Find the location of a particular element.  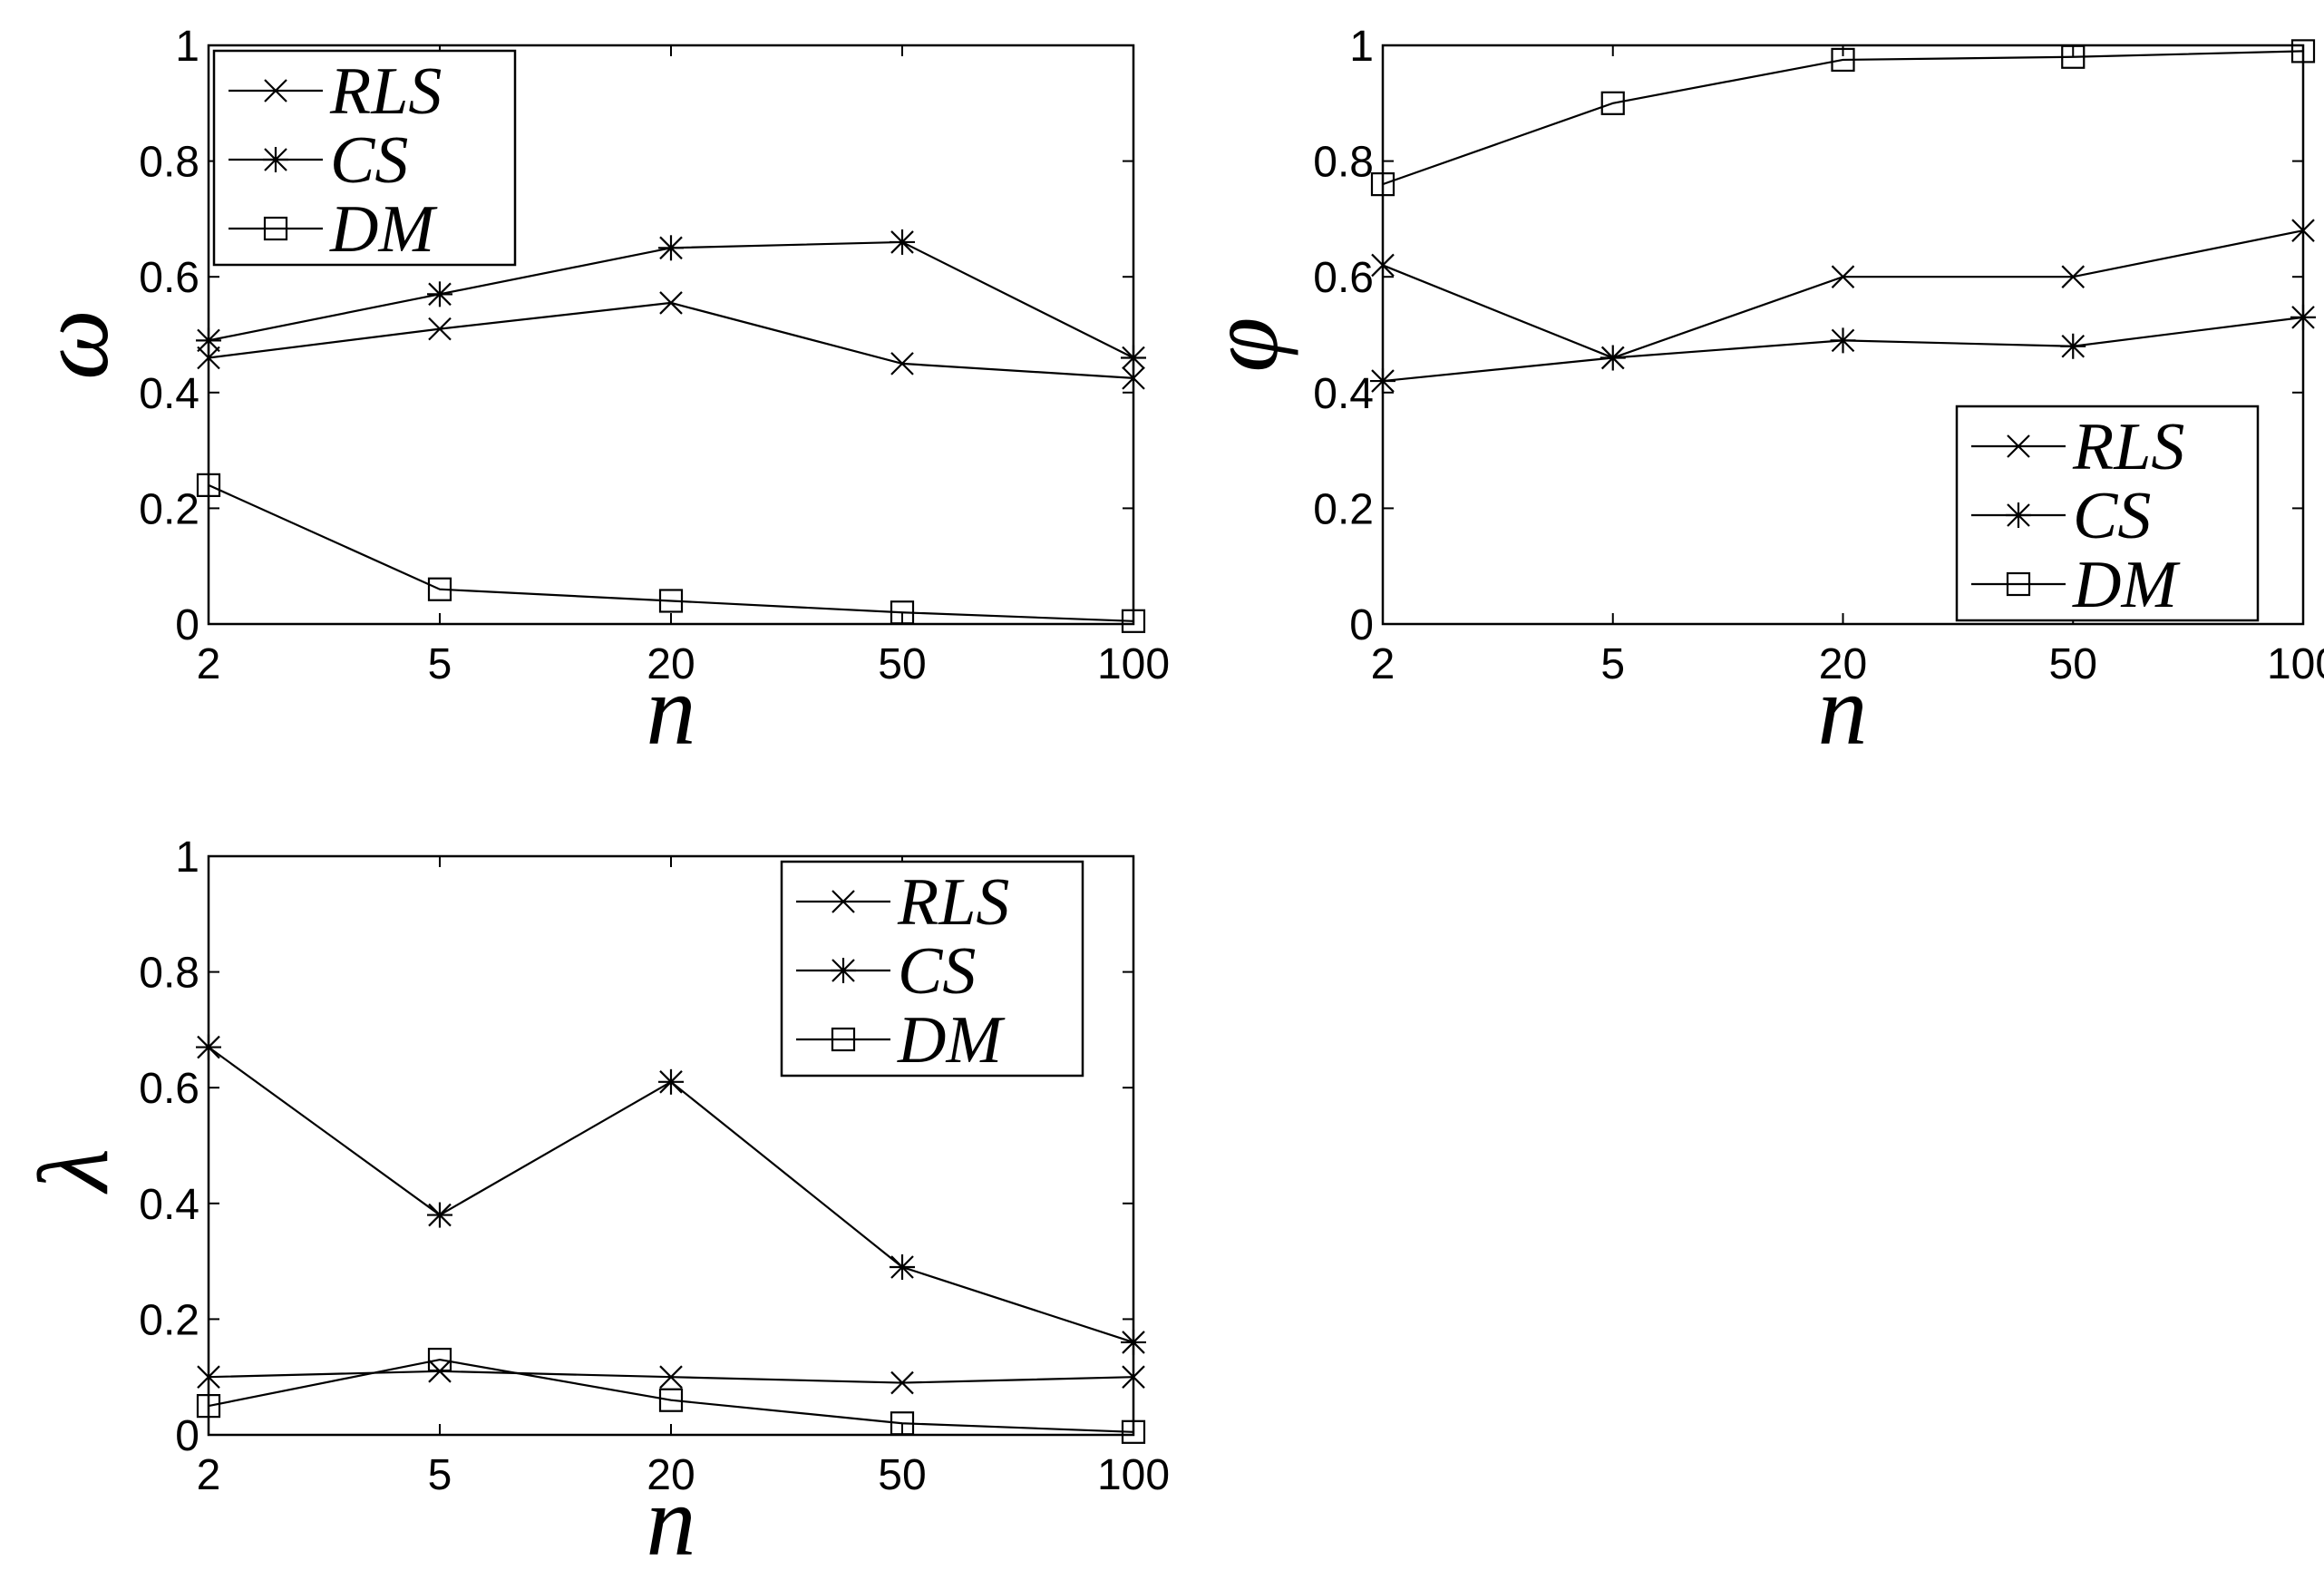

y-axis-label: ω is located at coordinates (73, 345).